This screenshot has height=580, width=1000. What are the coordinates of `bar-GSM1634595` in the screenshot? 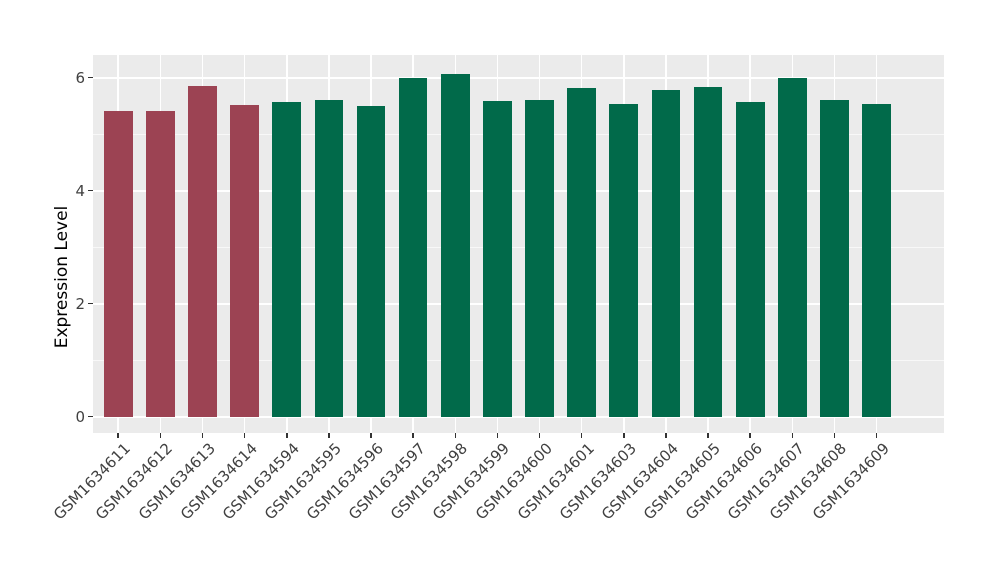 It's located at (329, 258).